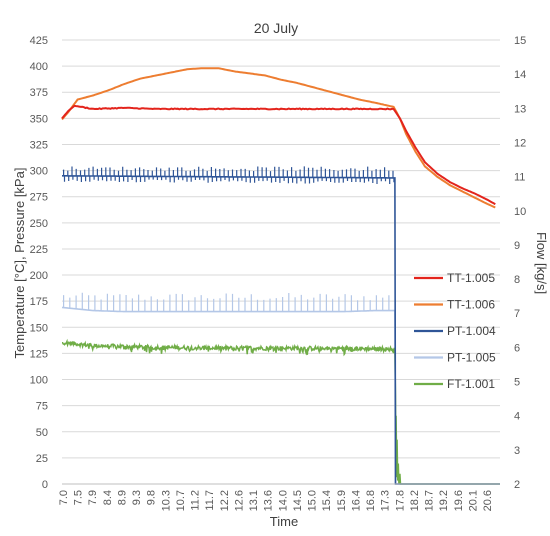 This screenshot has width=550, height=536. What do you see at coordinates (541, 263) in the screenshot?
I see `right-y-axis-title: Flow [kg/s]` at bounding box center [541, 263].